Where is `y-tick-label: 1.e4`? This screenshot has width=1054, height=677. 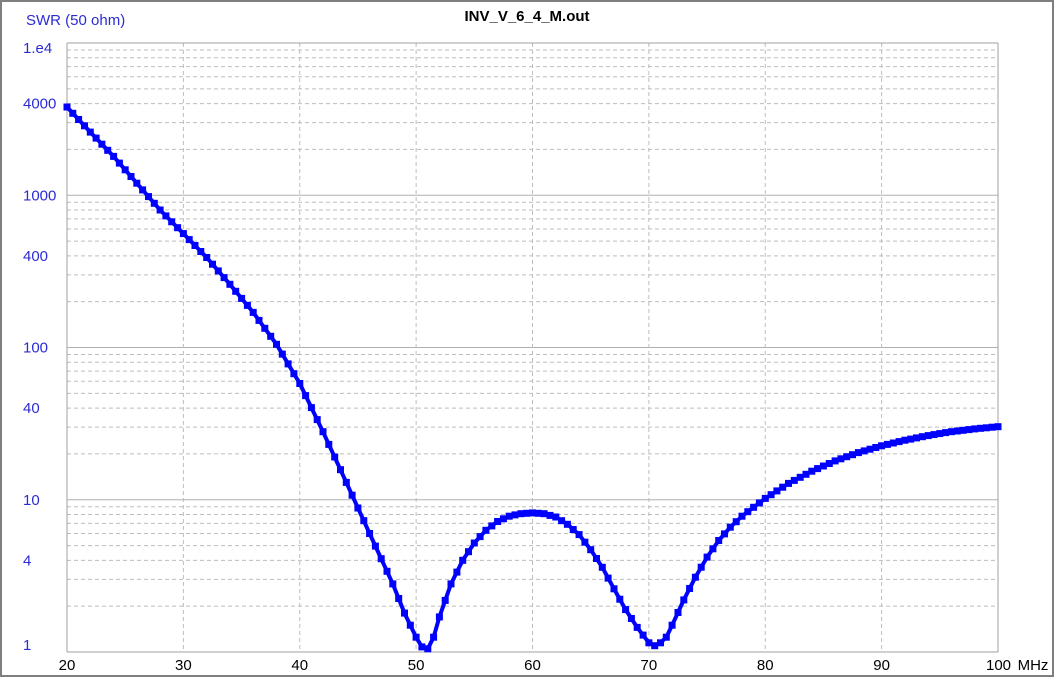
y-tick-label: 1.e4 is located at coordinates (37, 48).